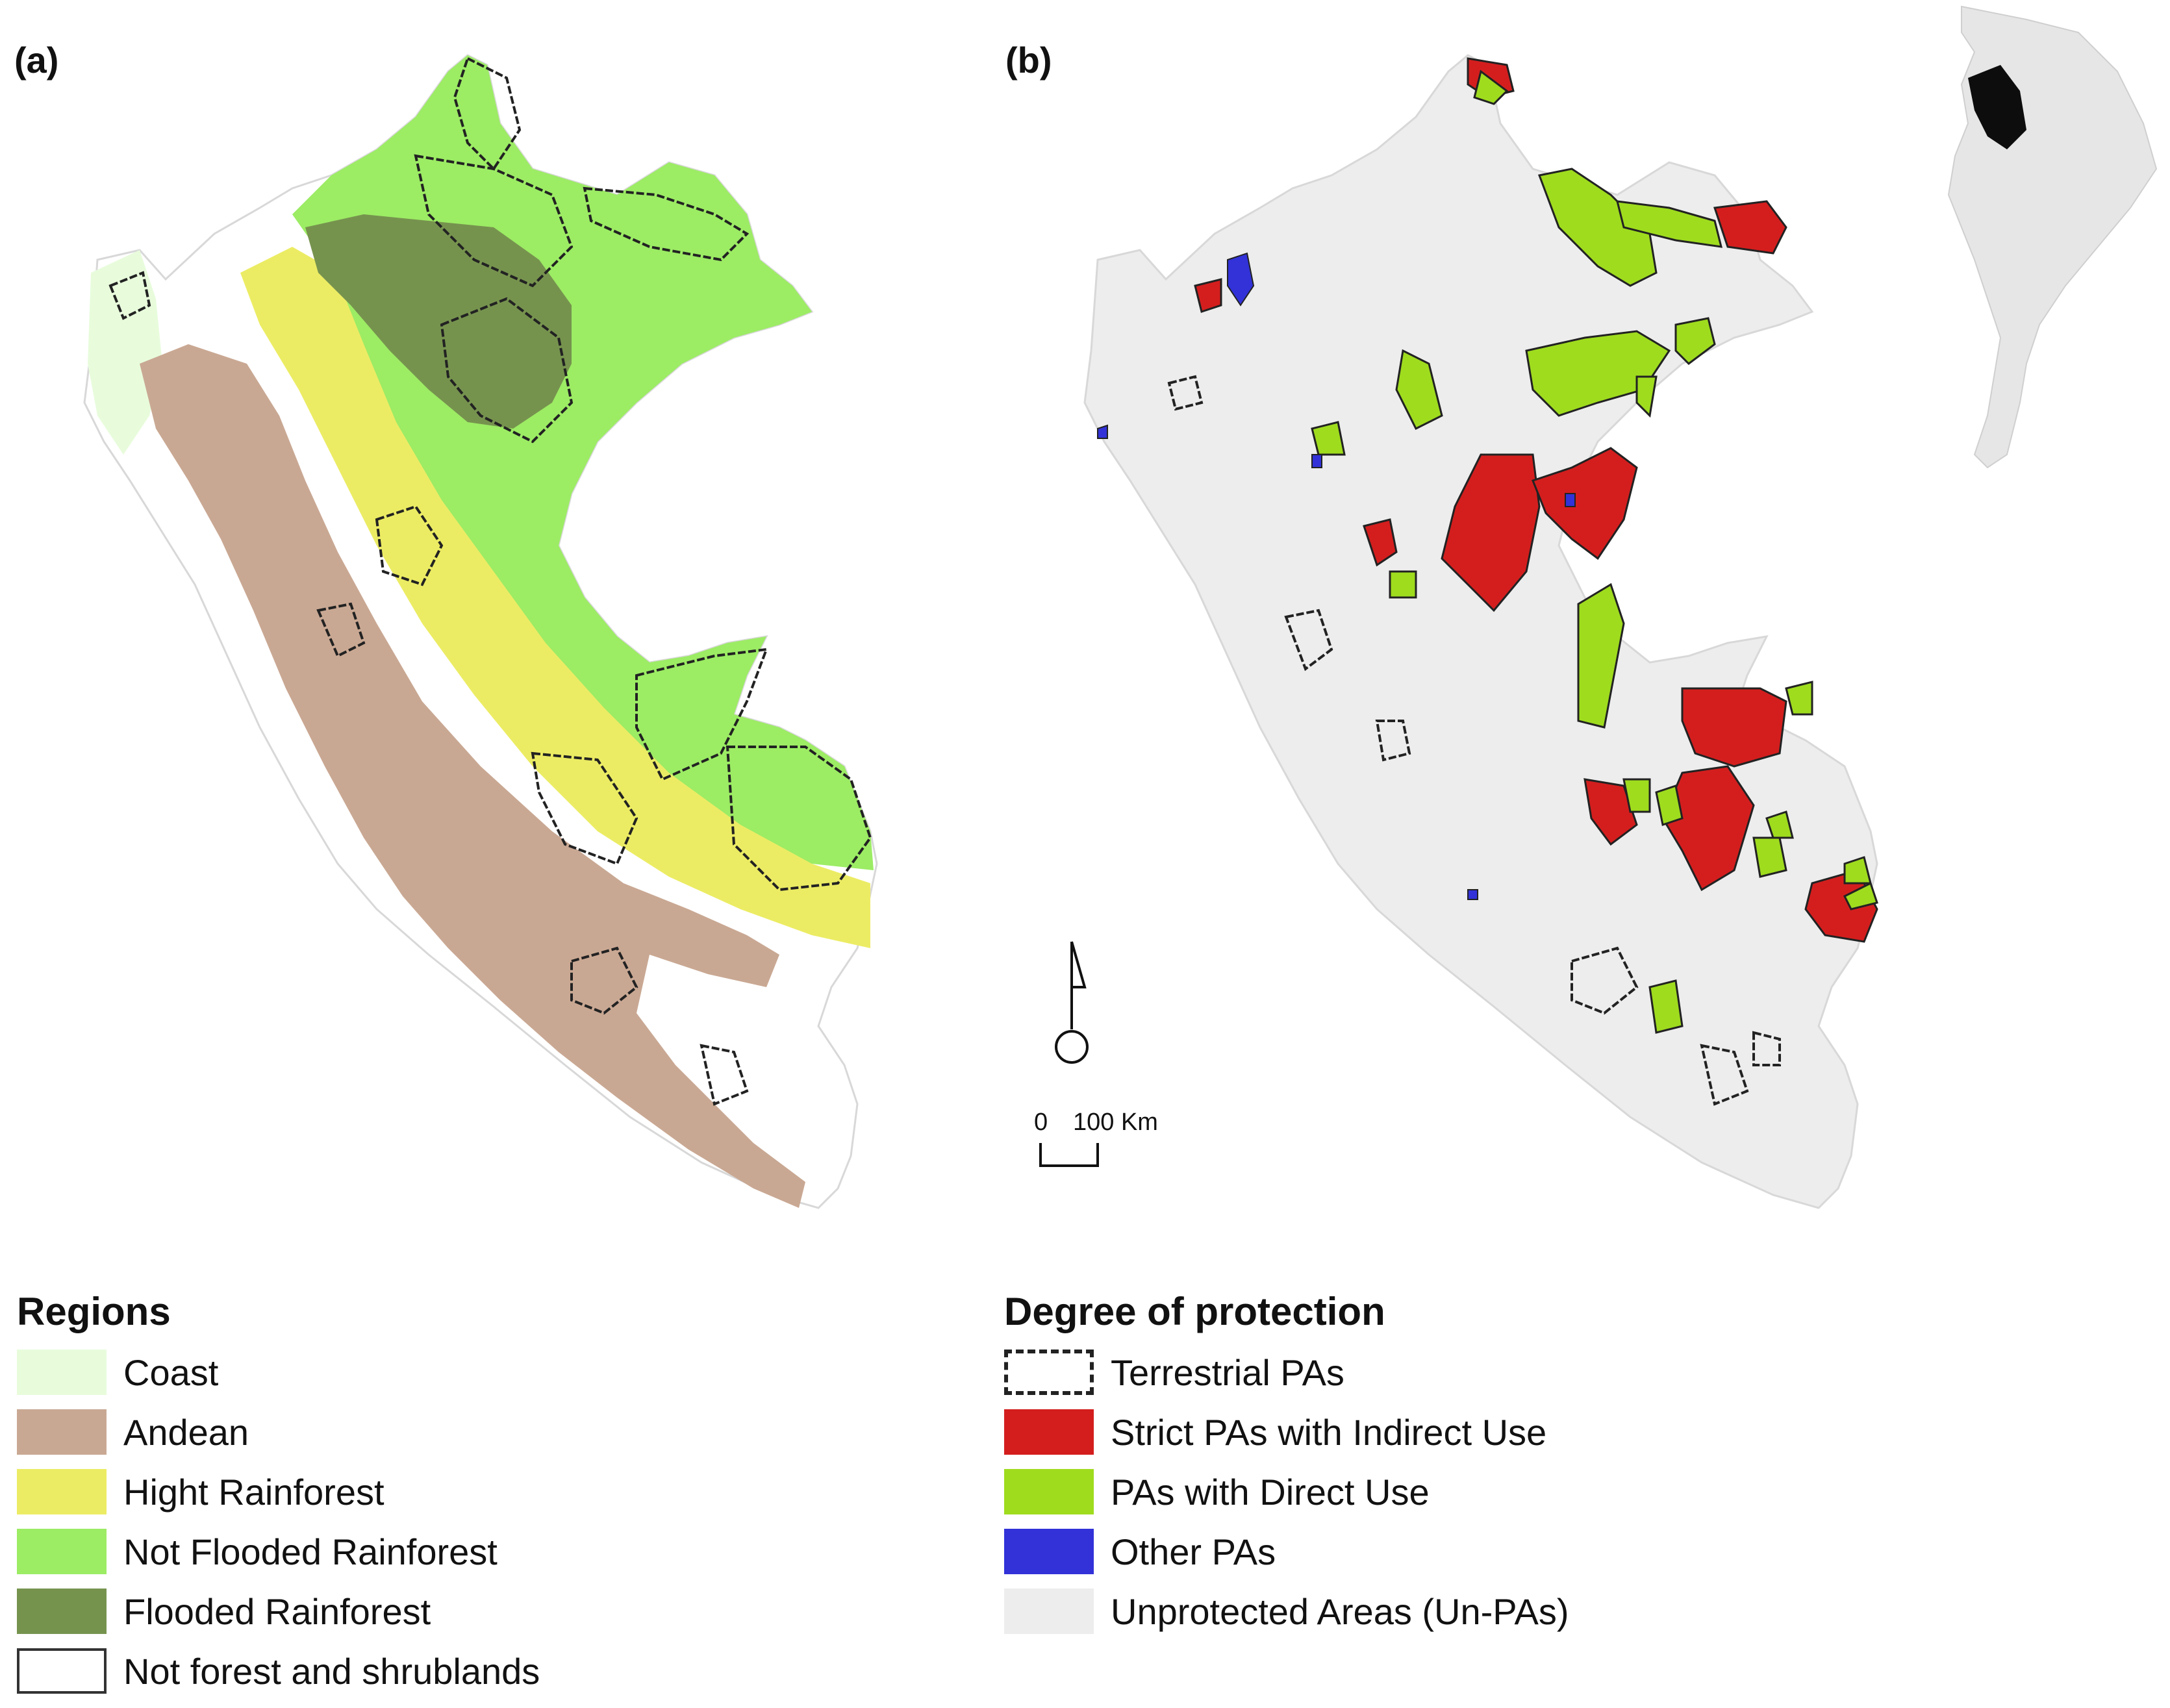 Image resolution: width=2170 pixels, height=1708 pixels. Describe the element at coordinates (331, 1671) in the screenshot. I see `legend-label-not-forest: Not forest and shrublands` at that location.